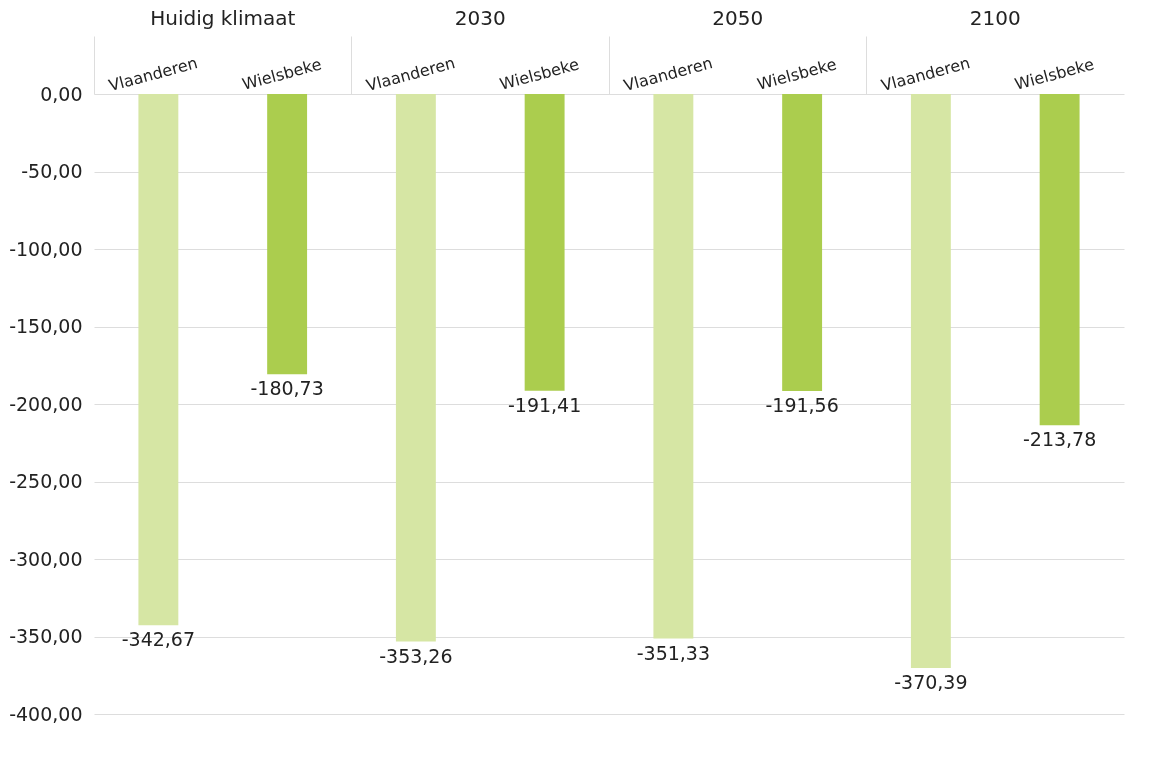 Image resolution: width=1155 pixels, height=761 pixels. What do you see at coordinates (158, 639) in the screenshot?
I see `data-label: -342,67` at bounding box center [158, 639].